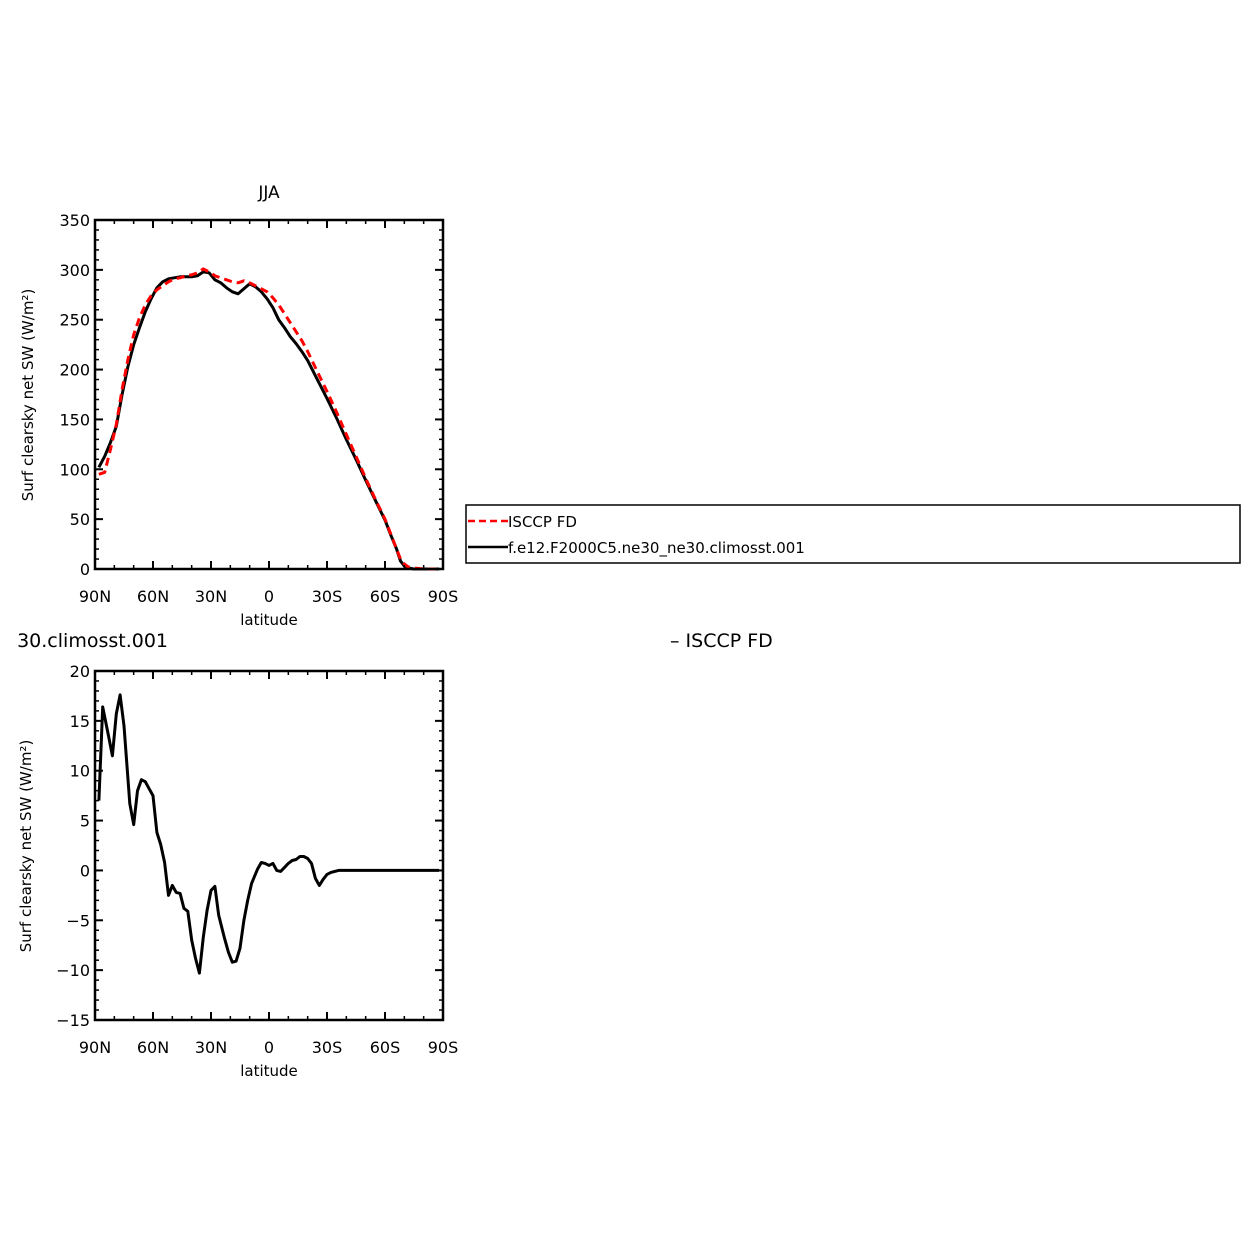 The height and width of the screenshot is (1258, 1259). Describe the element at coordinates (327, 596) in the screenshot. I see `x-tick-label-top: 30S` at that location.